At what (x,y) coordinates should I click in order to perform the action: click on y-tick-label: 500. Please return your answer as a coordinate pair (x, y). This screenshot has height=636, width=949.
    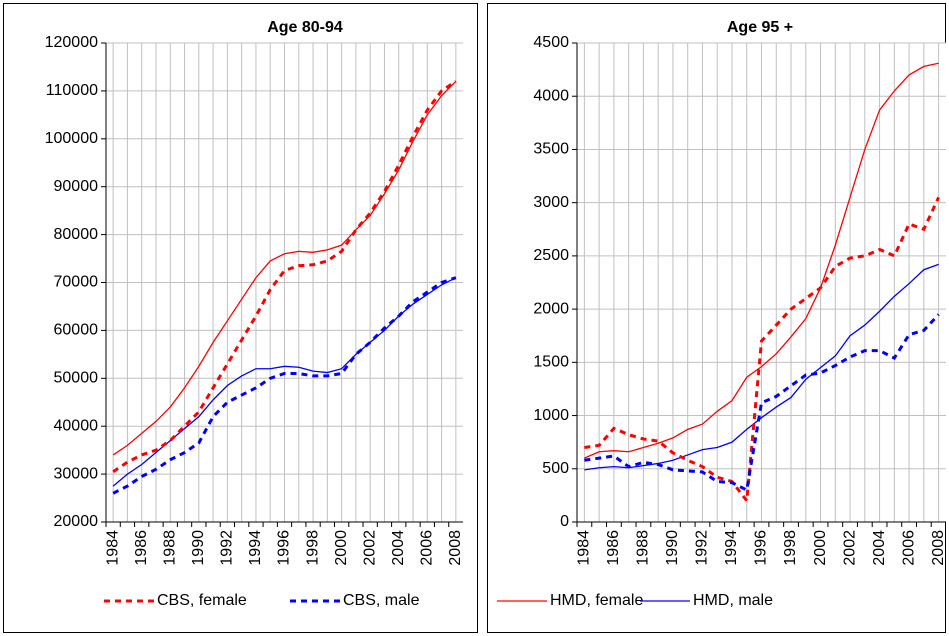
    Looking at the image, I should click on (555, 468).